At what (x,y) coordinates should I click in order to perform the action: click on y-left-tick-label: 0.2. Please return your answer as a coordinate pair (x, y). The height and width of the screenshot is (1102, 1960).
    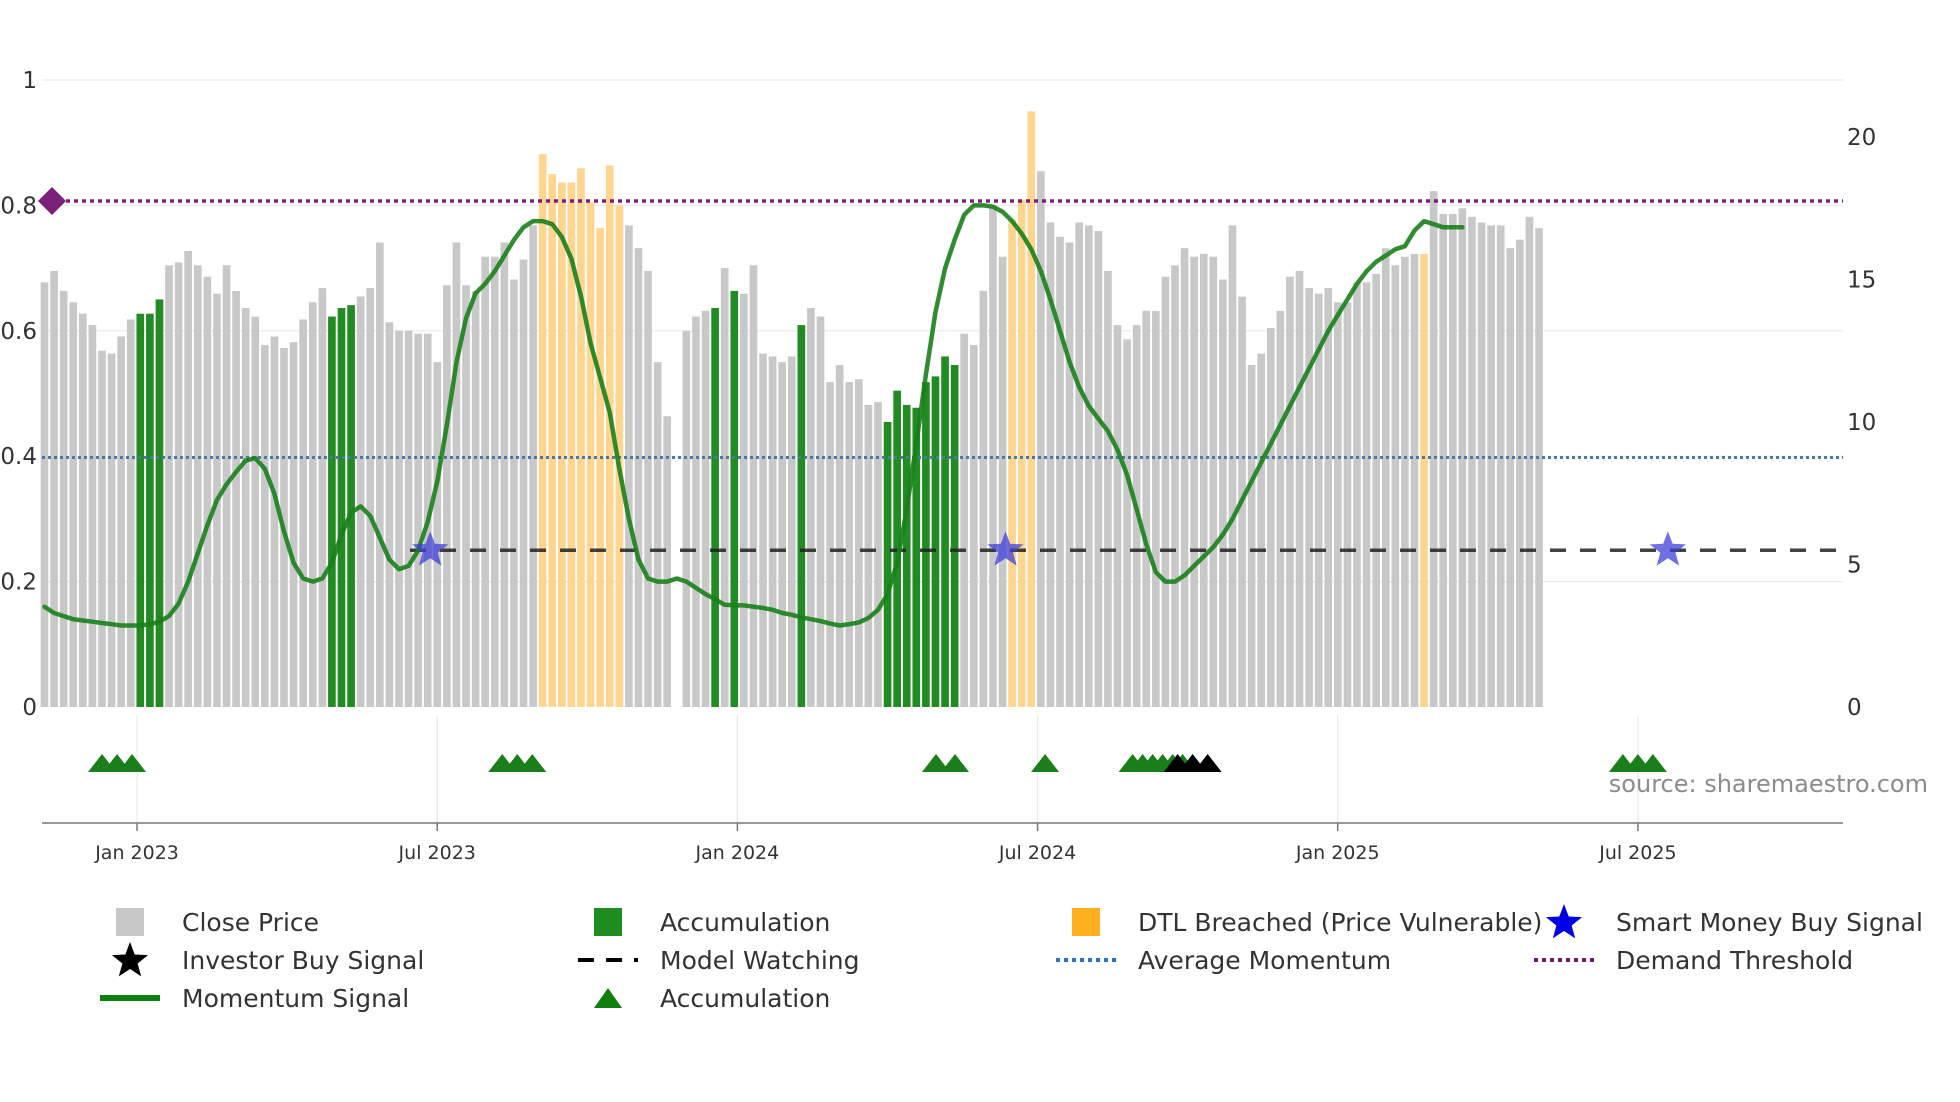
    Looking at the image, I should click on (18, 583).